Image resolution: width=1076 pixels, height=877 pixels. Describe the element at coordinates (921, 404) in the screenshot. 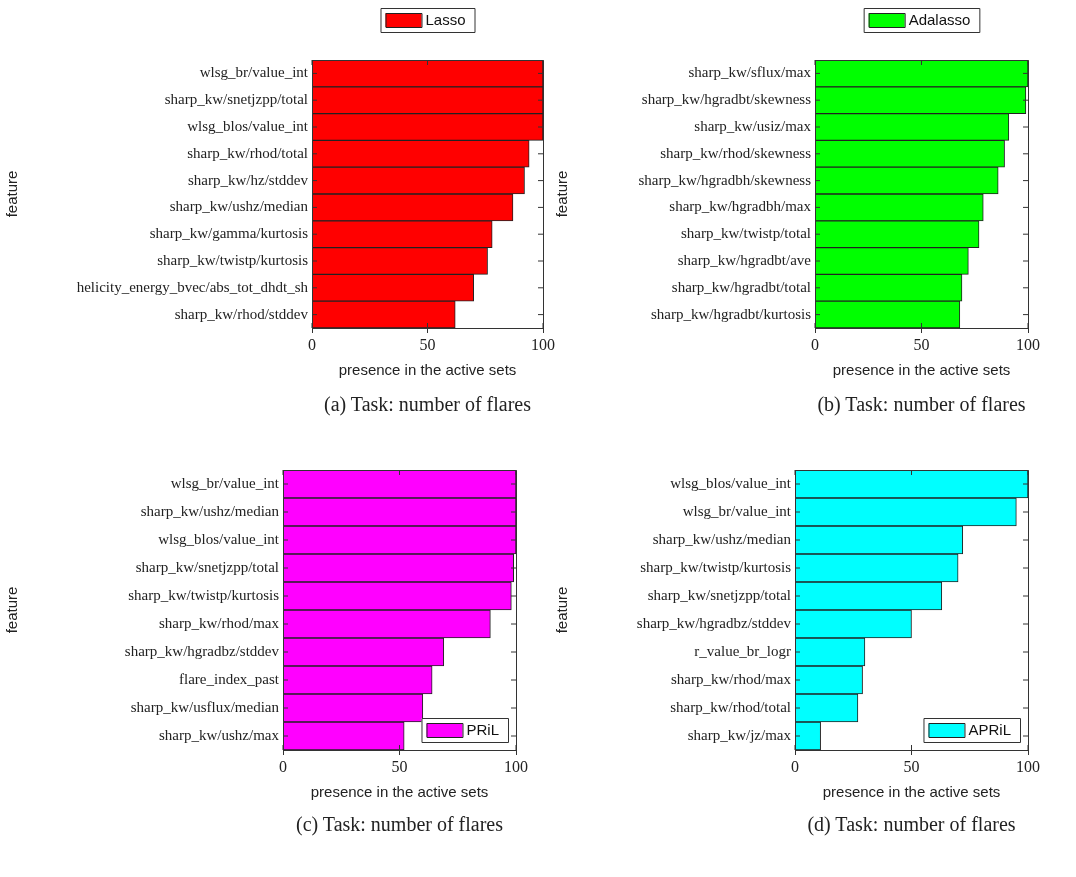

I see `text: (b) Task: number of flares` at that location.